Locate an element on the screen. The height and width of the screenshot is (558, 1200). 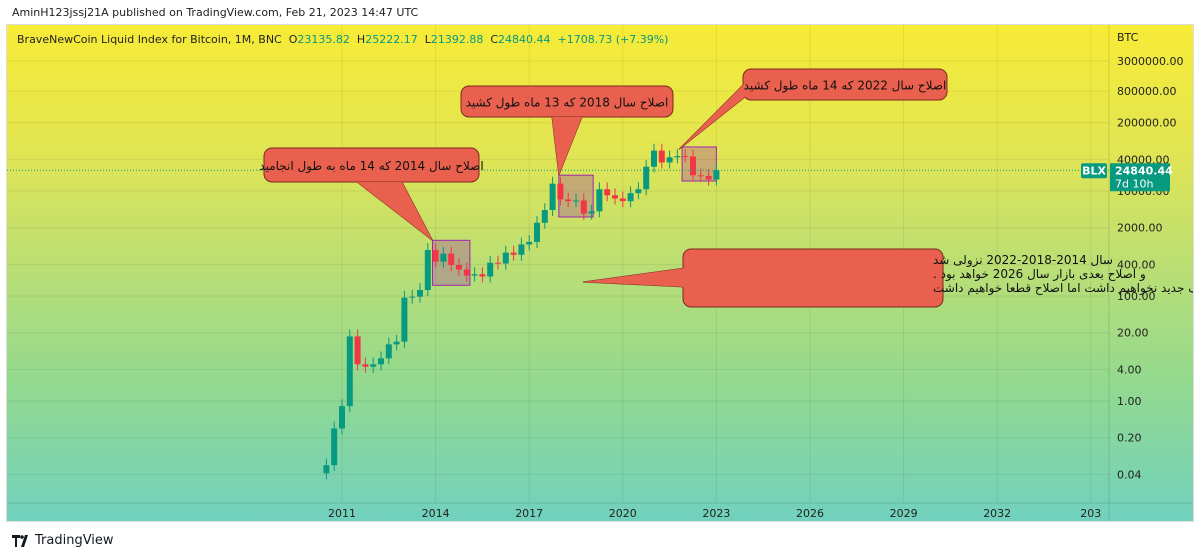
x-tick-label: 2029 is located at coordinates (904, 513).